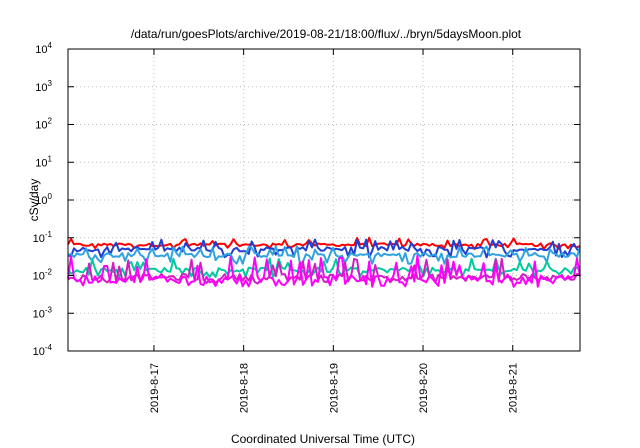 This screenshot has width=640, height=448. I want to click on y-tick-label: 10⁻³, so click(43, 312).